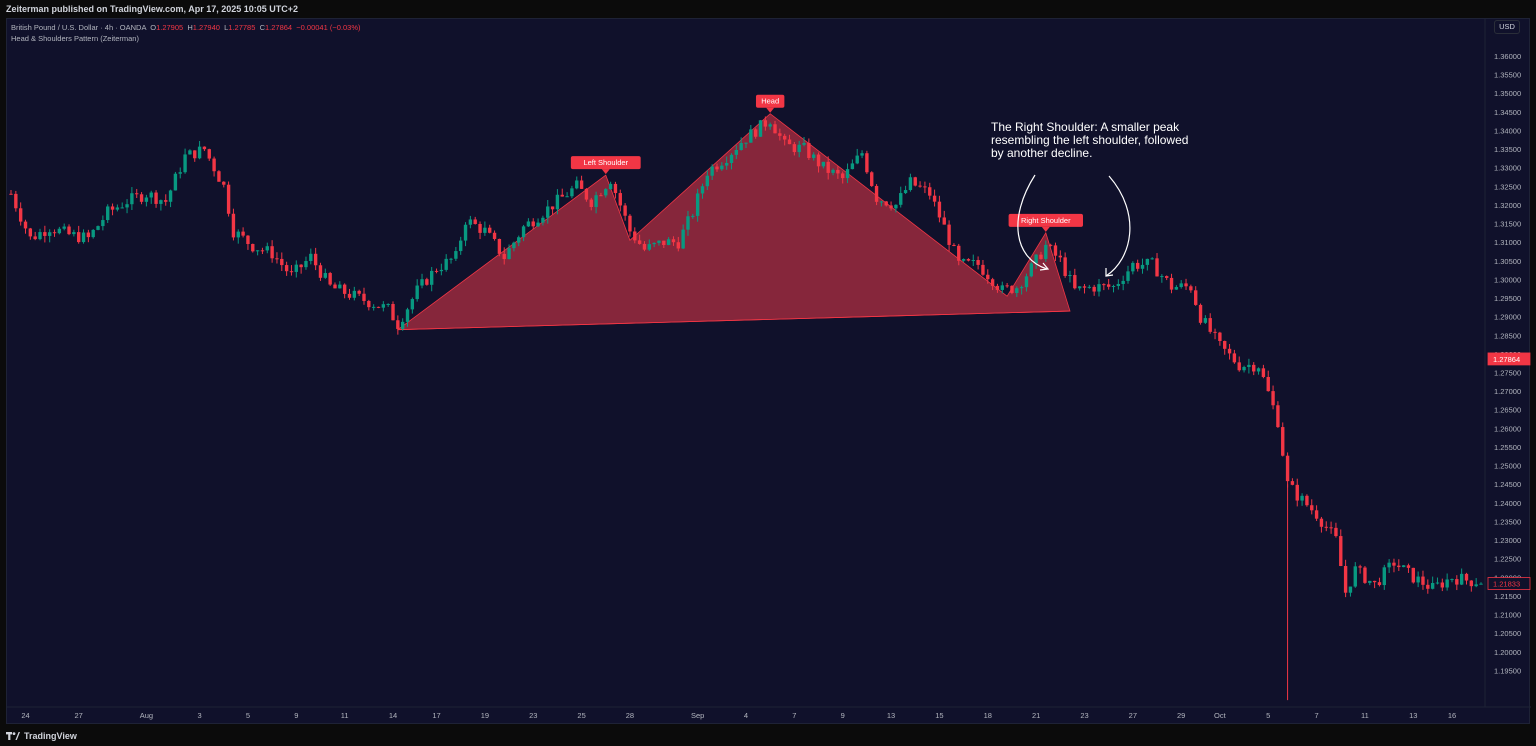 This screenshot has height=746, width=1536. Describe the element at coordinates (41, 736) in the screenshot. I see `tradingview-brand: TradingView` at that location.